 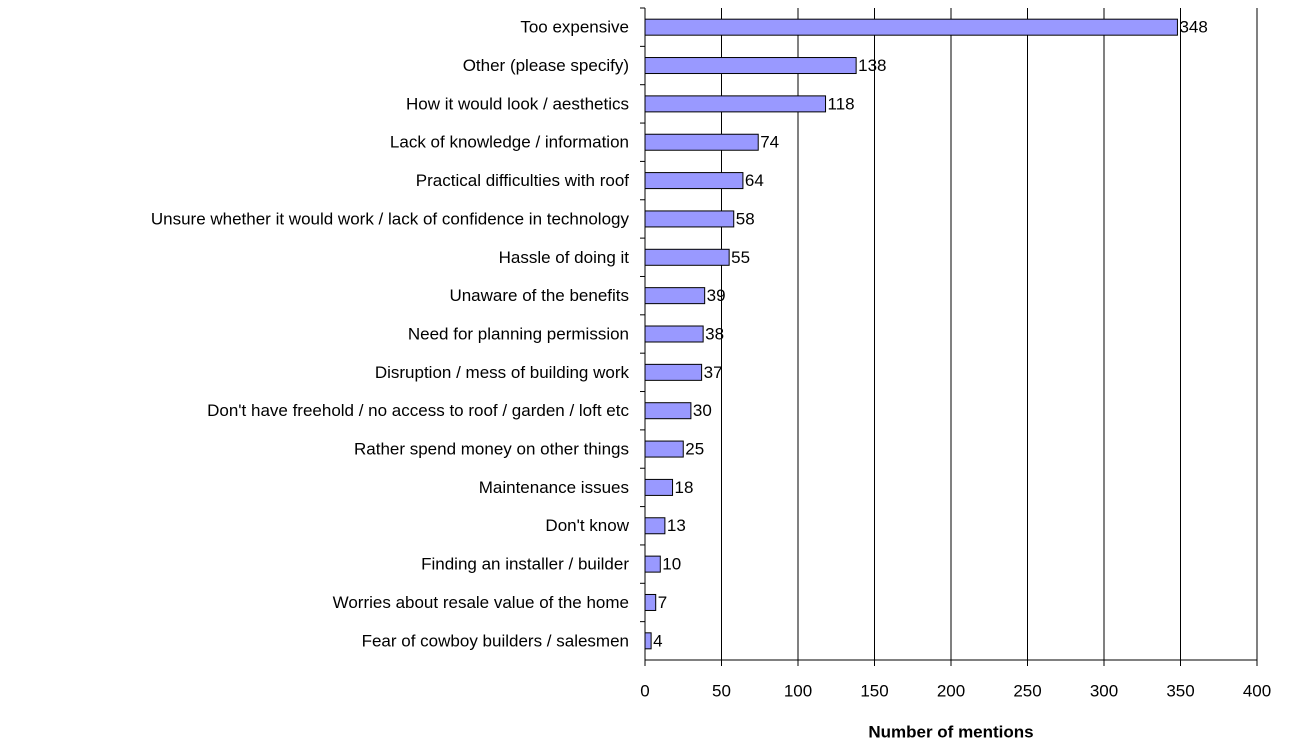 What do you see at coordinates (1104, 690) in the screenshot?
I see `x-tick-label: 300` at bounding box center [1104, 690].